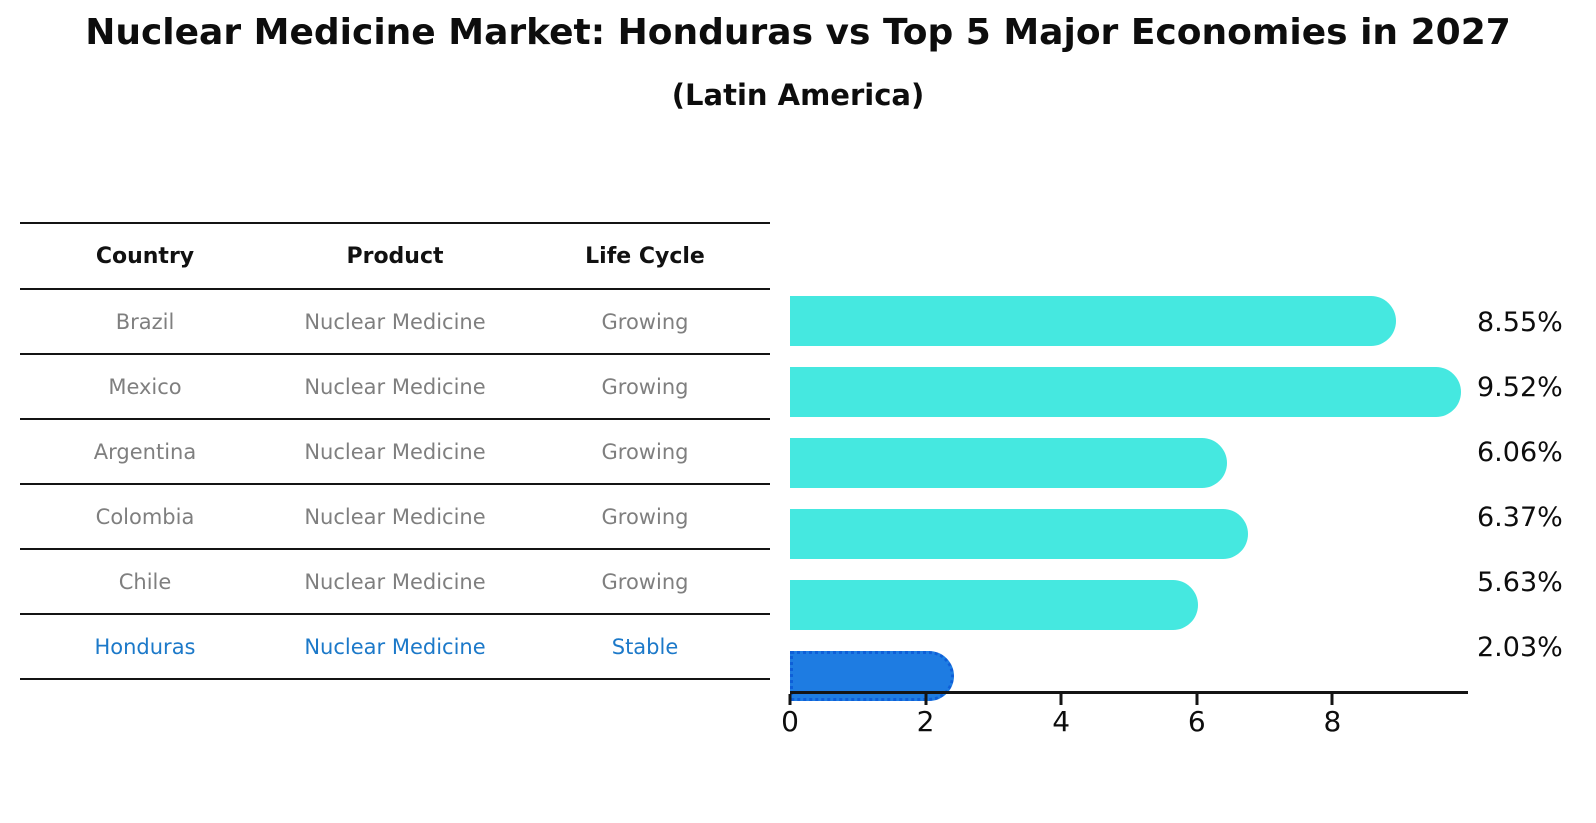  What do you see at coordinates (1093, 321) in the screenshot?
I see `bar-brazil` at bounding box center [1093, 321].